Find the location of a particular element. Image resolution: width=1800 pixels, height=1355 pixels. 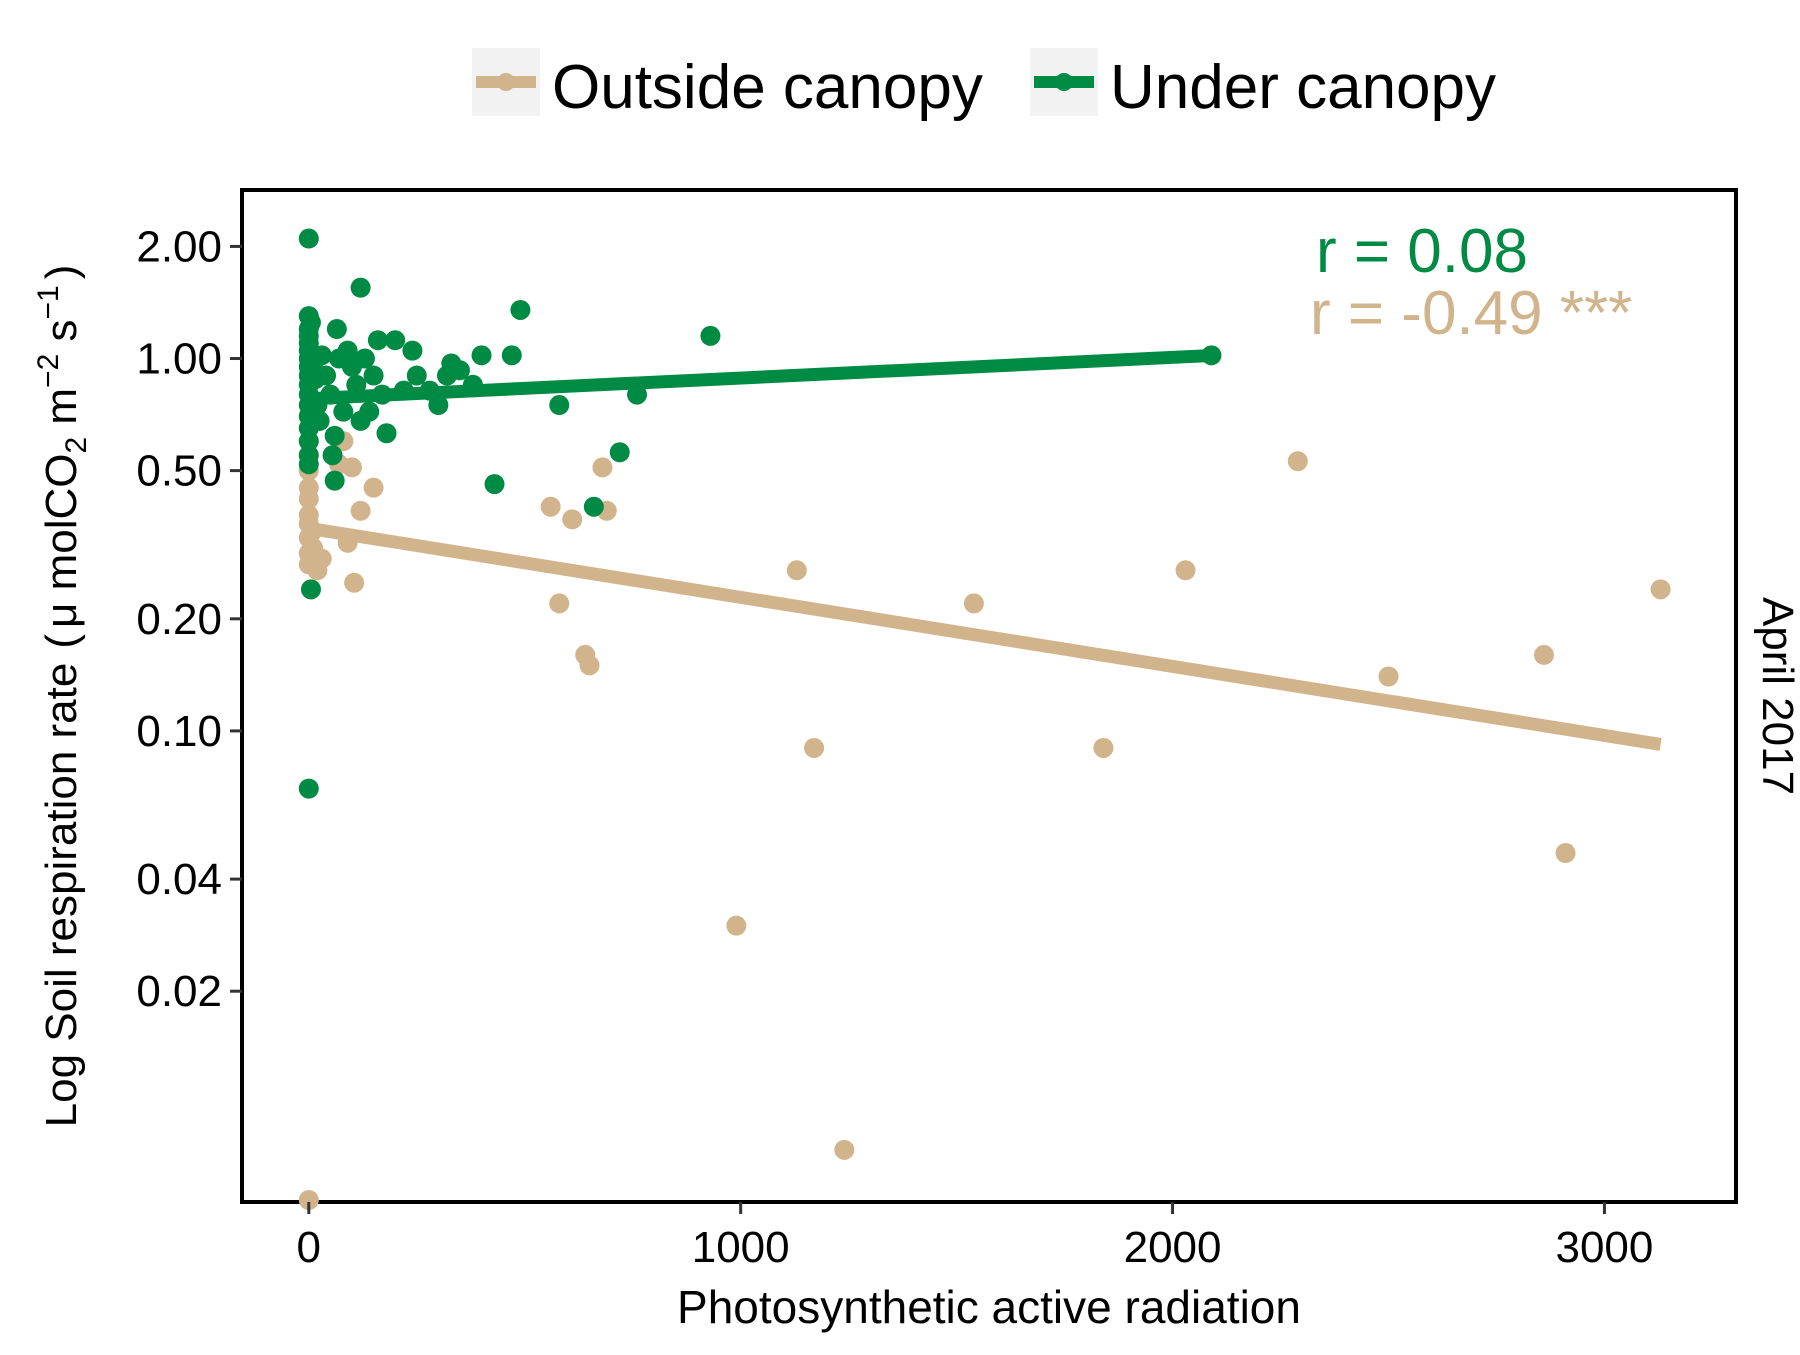

y-axis-unit-s: s is located at coordinates (61, 336).